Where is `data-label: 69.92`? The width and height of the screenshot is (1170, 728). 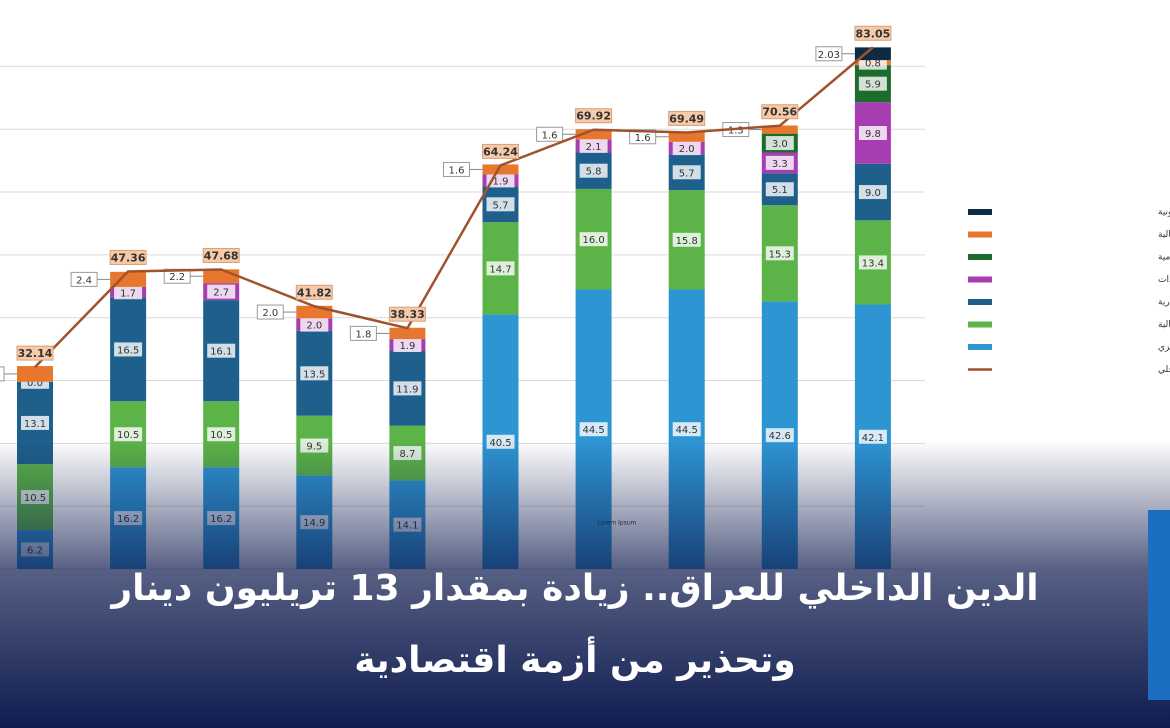
data-label: 69.92 is located at coordinates (593, 116).